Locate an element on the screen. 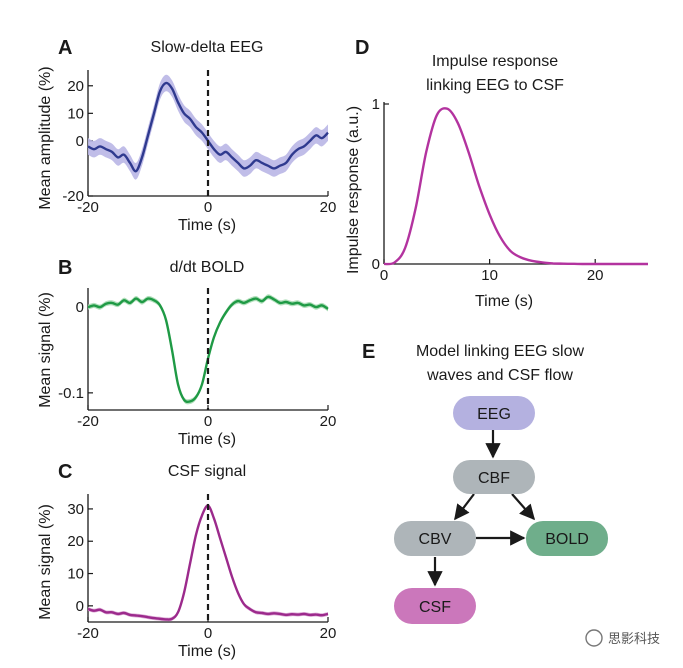  node-eeg-label: EEG is located at coordinates (494, 414).